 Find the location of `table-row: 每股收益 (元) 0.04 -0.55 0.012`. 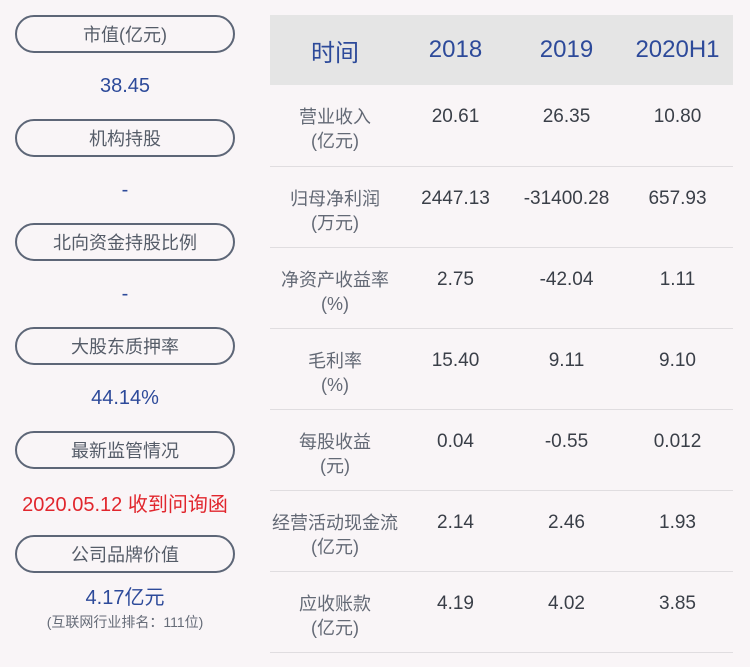

table-row: 每股收益 (元) 0.04 -0.55 0.012 is located at coordinates (501, 450).